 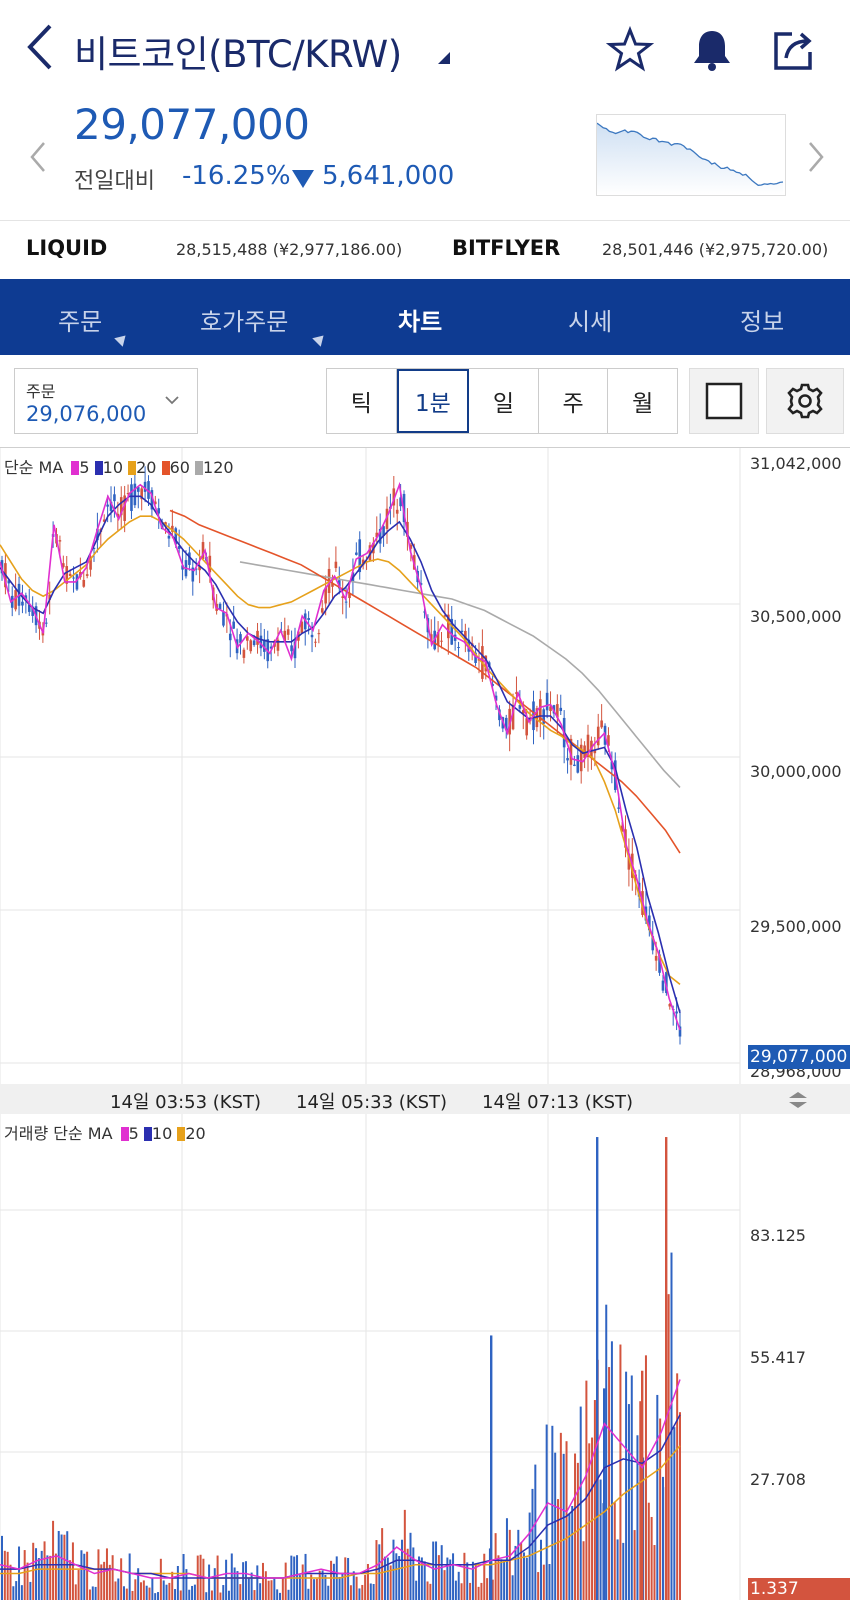 What do you see at coordinates (40, 47) in the screenshot?
I see `back-chevron-icon` at bounding box center [40, 47].